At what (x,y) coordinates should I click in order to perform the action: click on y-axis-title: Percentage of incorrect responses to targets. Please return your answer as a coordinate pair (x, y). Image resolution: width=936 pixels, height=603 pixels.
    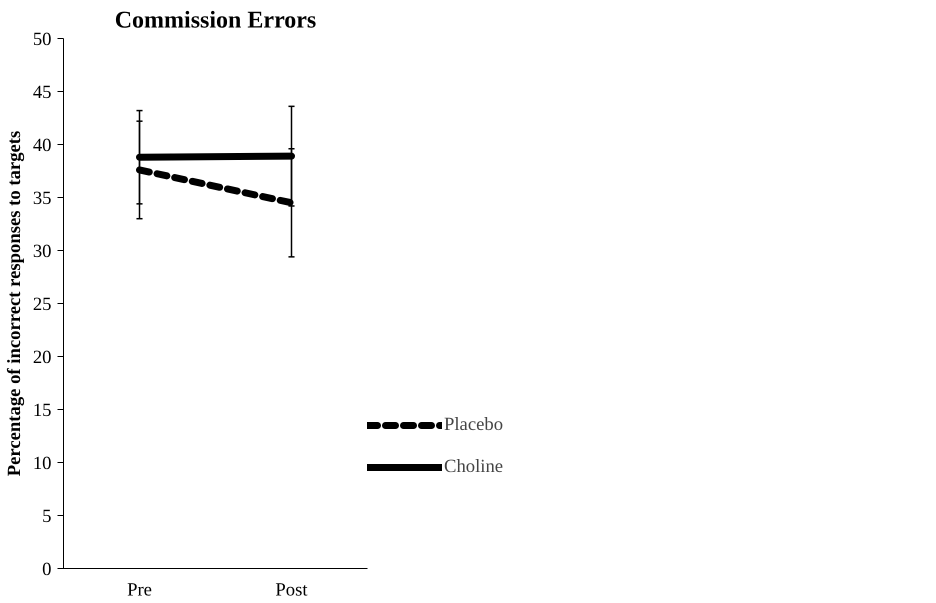
    Looking at the image, I should click on (14, 303).